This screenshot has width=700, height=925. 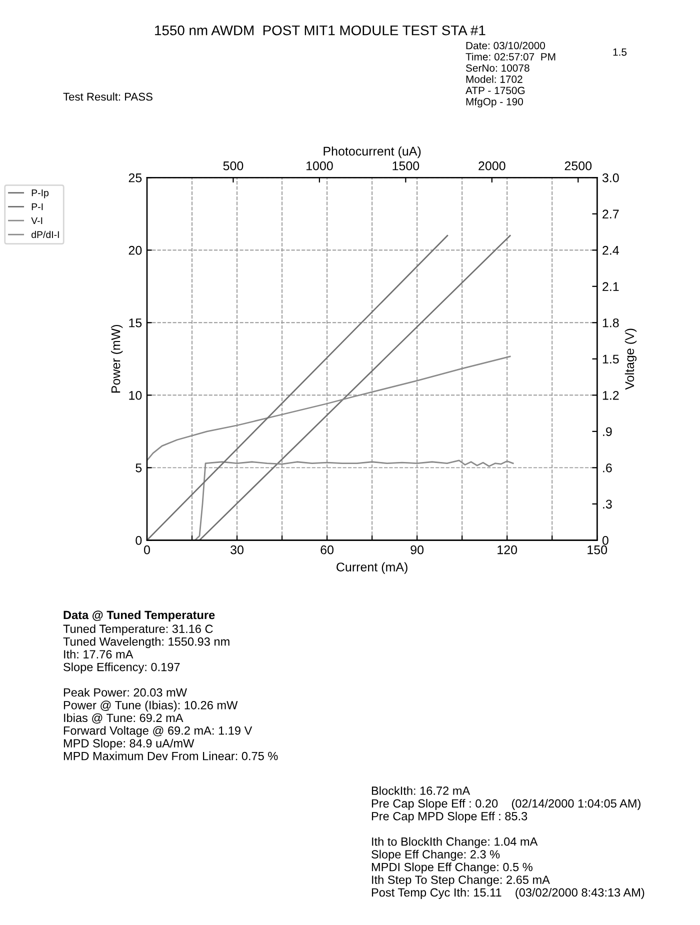 I want to click on x2-tick-label: 2500, so click(x=578, y=165).